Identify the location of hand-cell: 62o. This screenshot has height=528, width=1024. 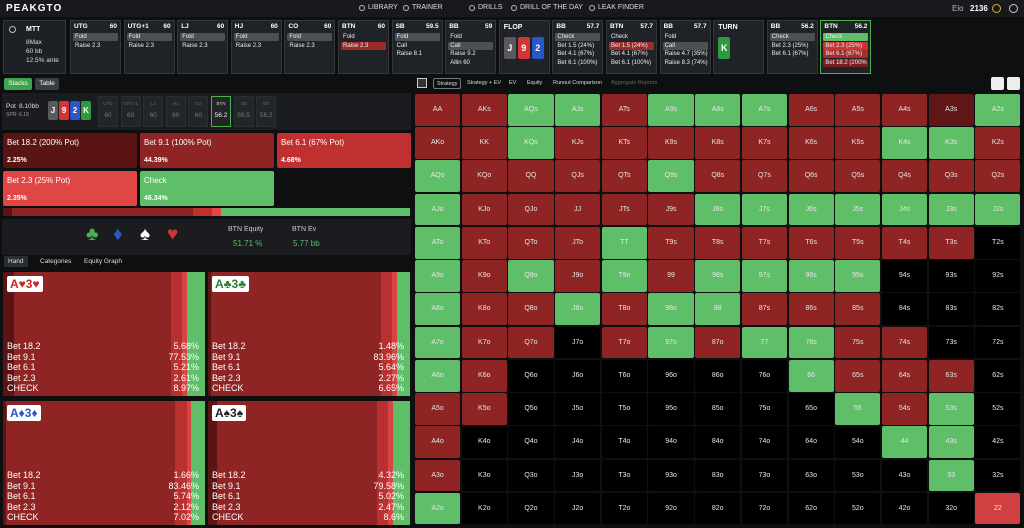
(811, 508).